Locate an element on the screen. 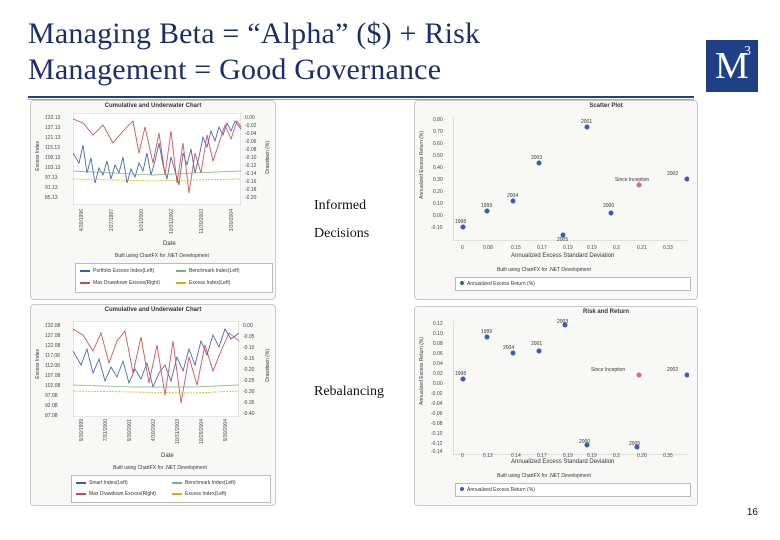  y-tick: 122.08 is located at coordinates (53, 346).